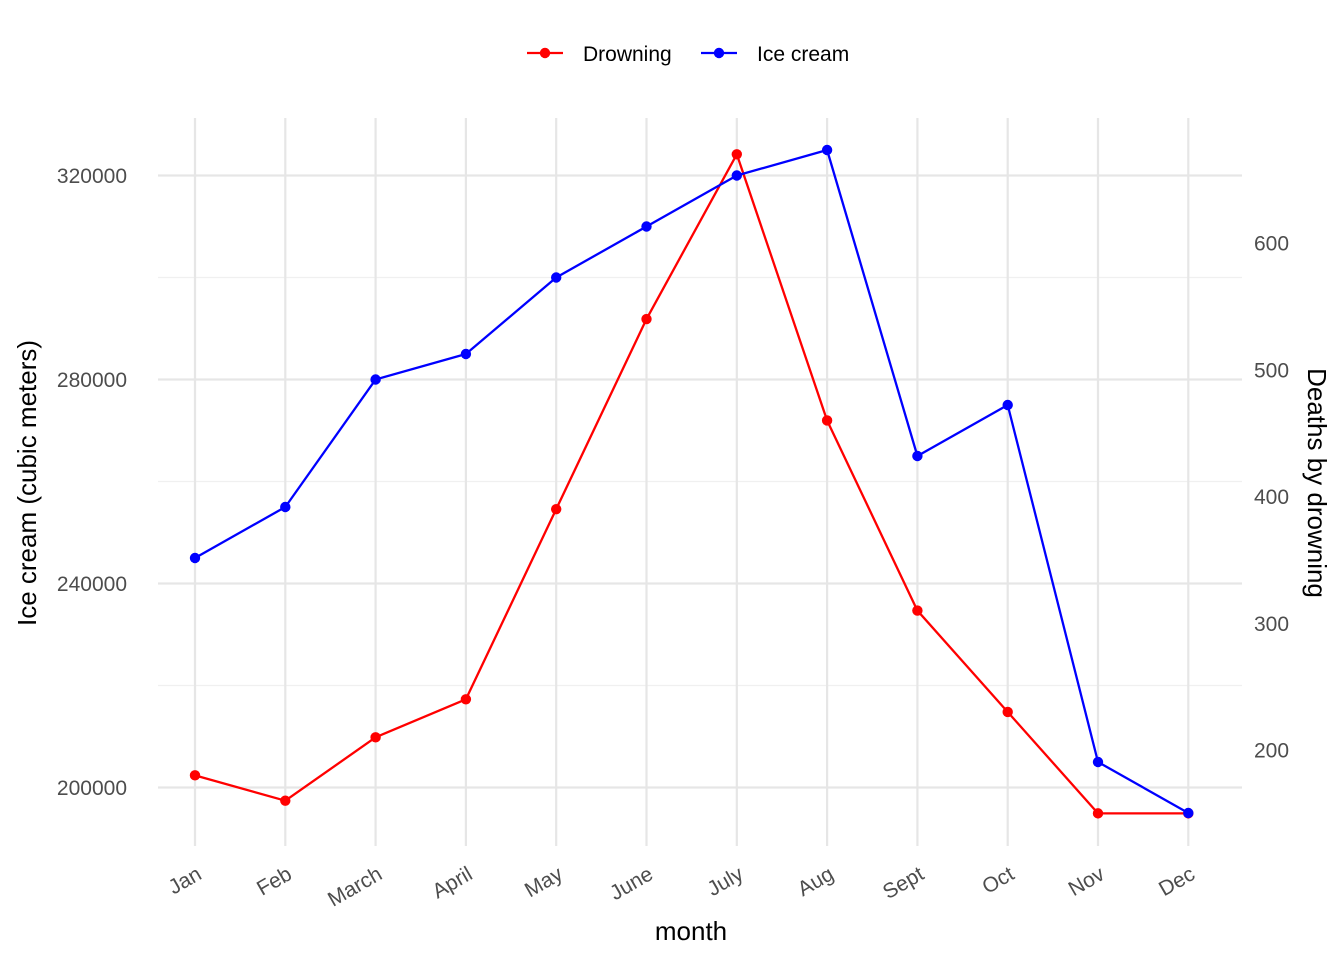 The image size is (1344, 960). What do you see at coordinates (631, 883) in the screenshot?
I see `x-tick-label: June` at bounding box center [631, 883].